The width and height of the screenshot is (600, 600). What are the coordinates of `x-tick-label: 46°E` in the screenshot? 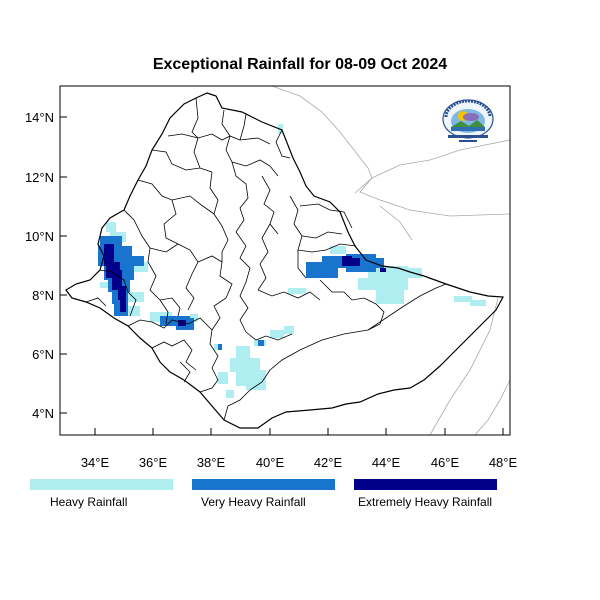 It's located at (445, 462).